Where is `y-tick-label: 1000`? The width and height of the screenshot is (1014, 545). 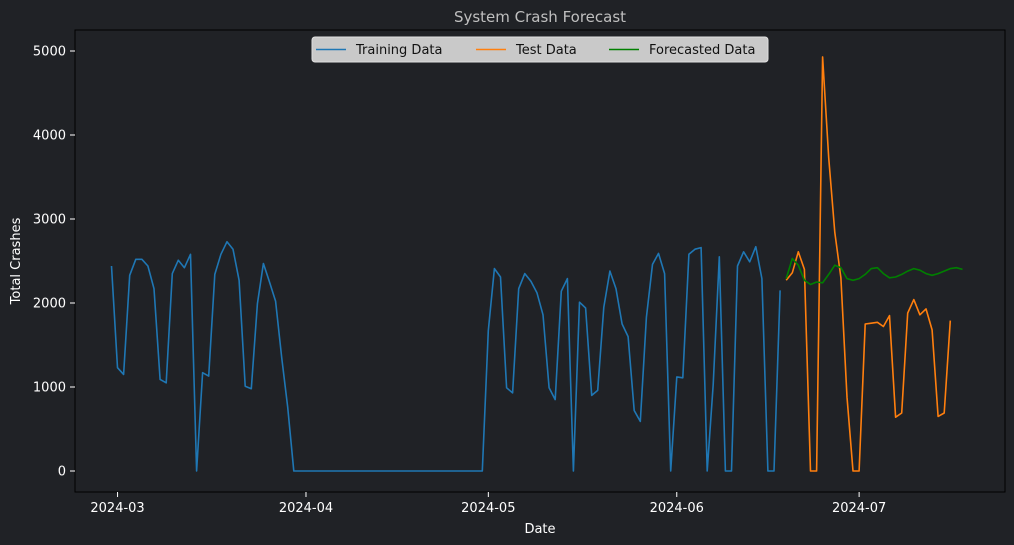
y-tick-label: 1000 is located at coordinates (49, 388).